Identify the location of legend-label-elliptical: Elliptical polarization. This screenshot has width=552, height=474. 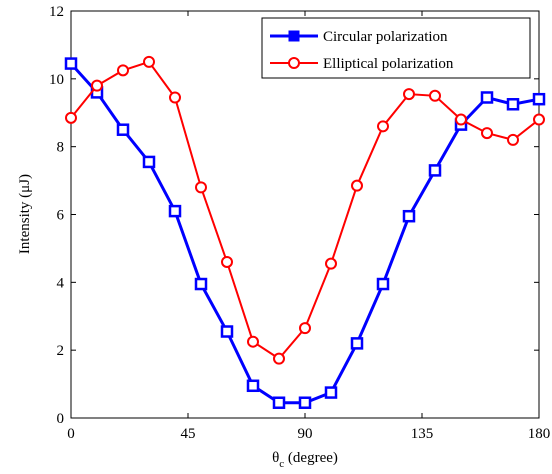
(388, 64).